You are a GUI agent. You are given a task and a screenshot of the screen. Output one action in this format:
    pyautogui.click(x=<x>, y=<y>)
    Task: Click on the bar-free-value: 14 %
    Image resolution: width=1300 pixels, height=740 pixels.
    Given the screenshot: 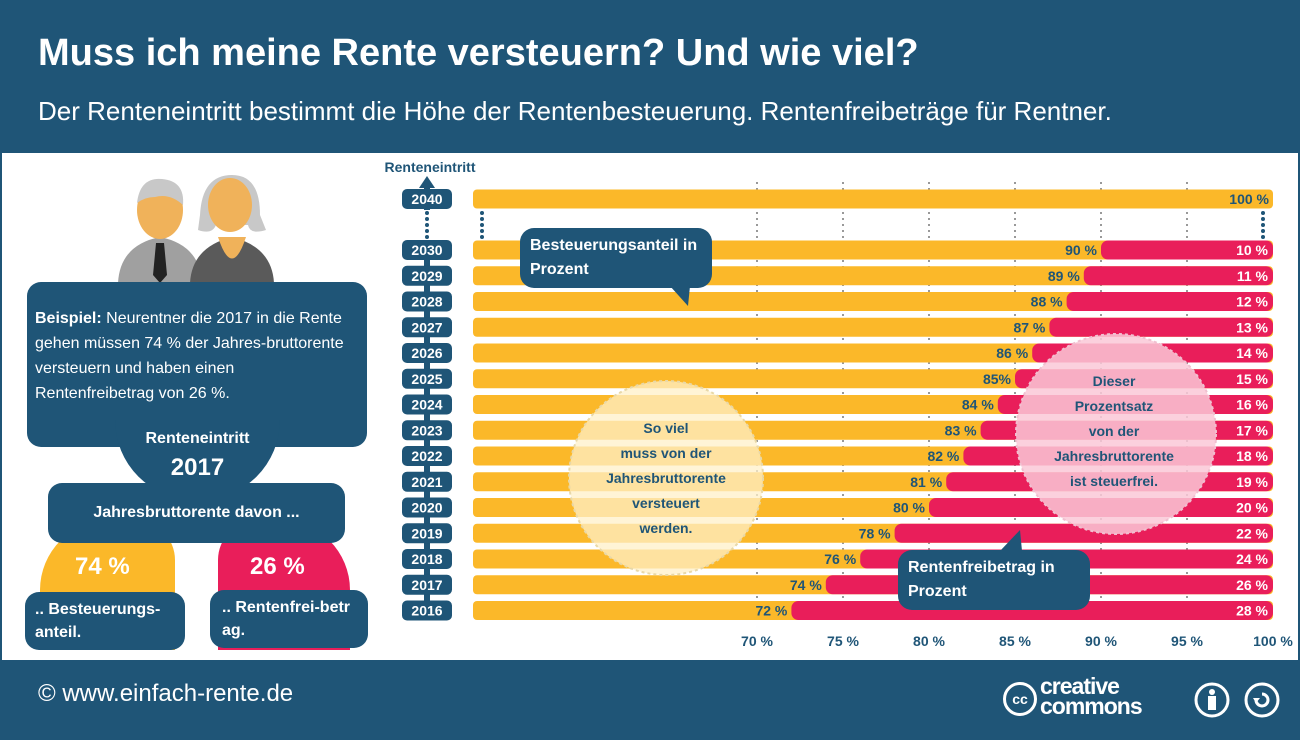 What is the action you would take?
    pyautogui.click(x=1252, y=353)
    